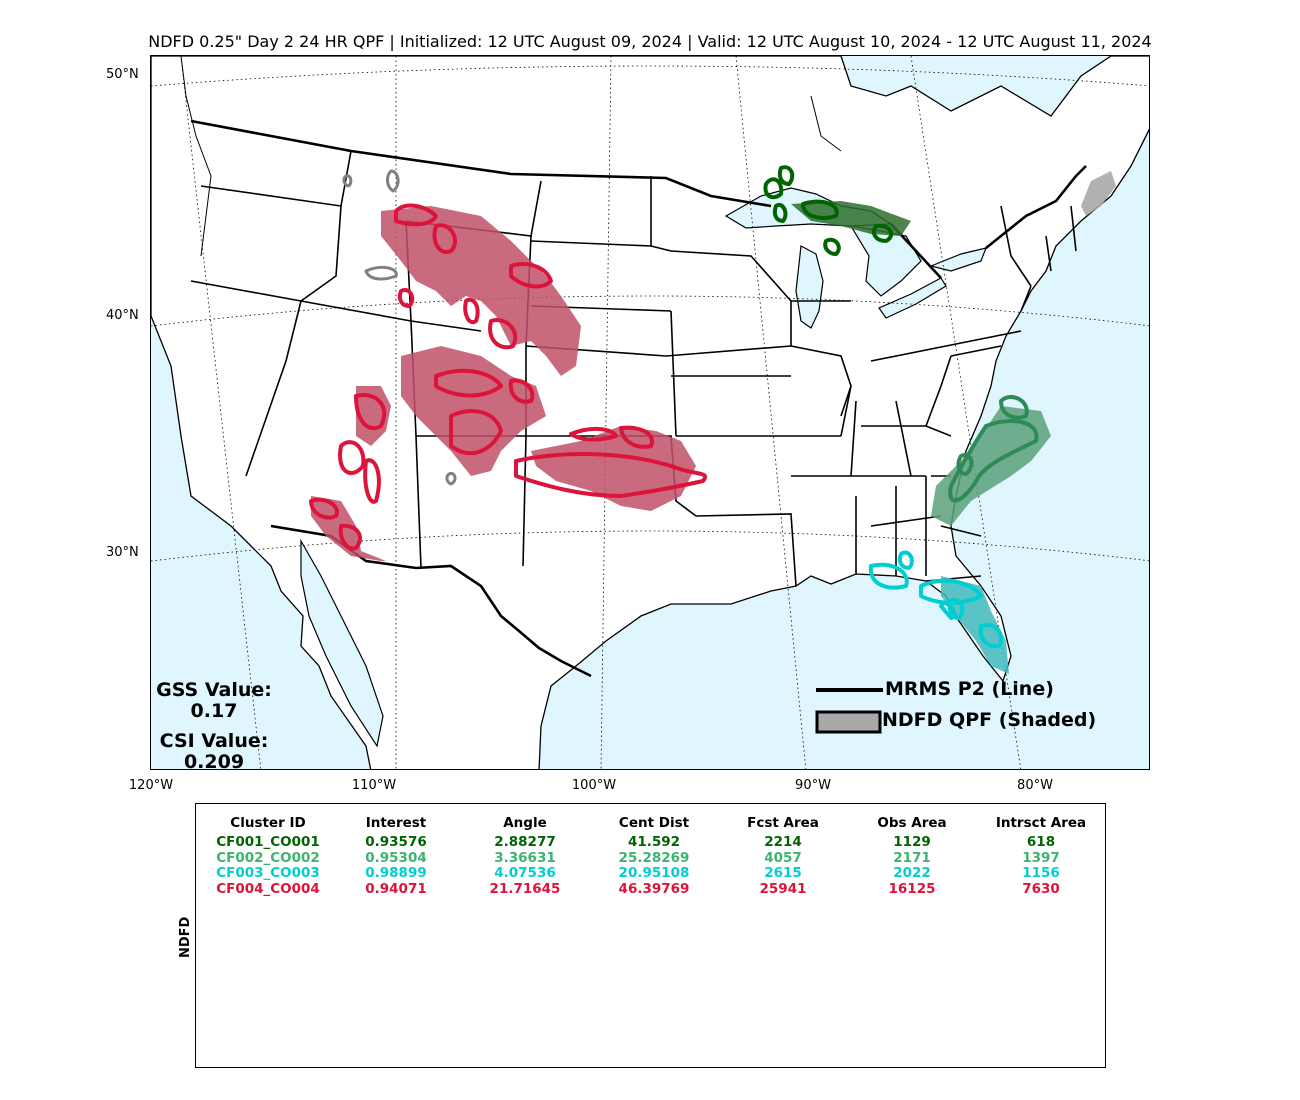  Describe the element at coordinates (912, 842) in the screenshot. I see `table-cell-r0-c5: 1129` at that location.